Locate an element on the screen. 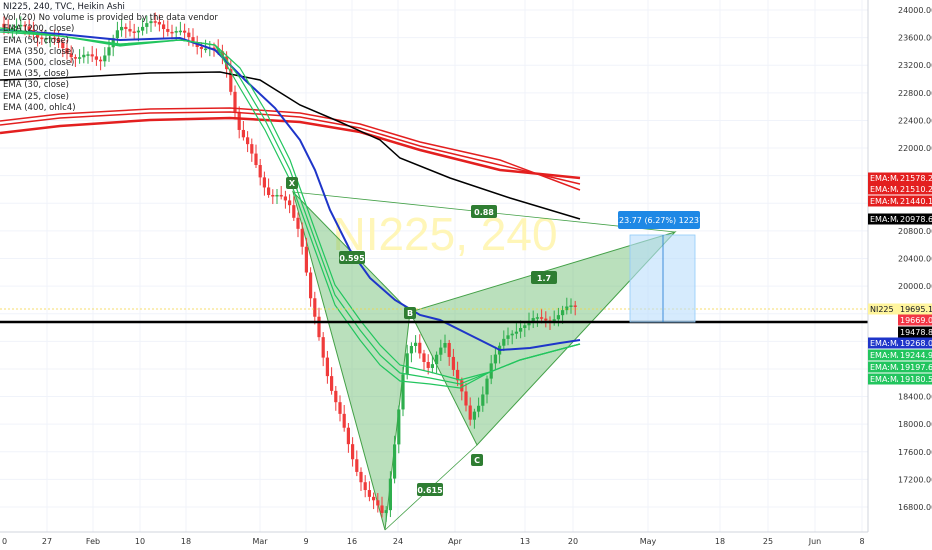 The height and width of the screenshot is (550, 932). x-tick-label: 16 is located at coordinates (352, 541).